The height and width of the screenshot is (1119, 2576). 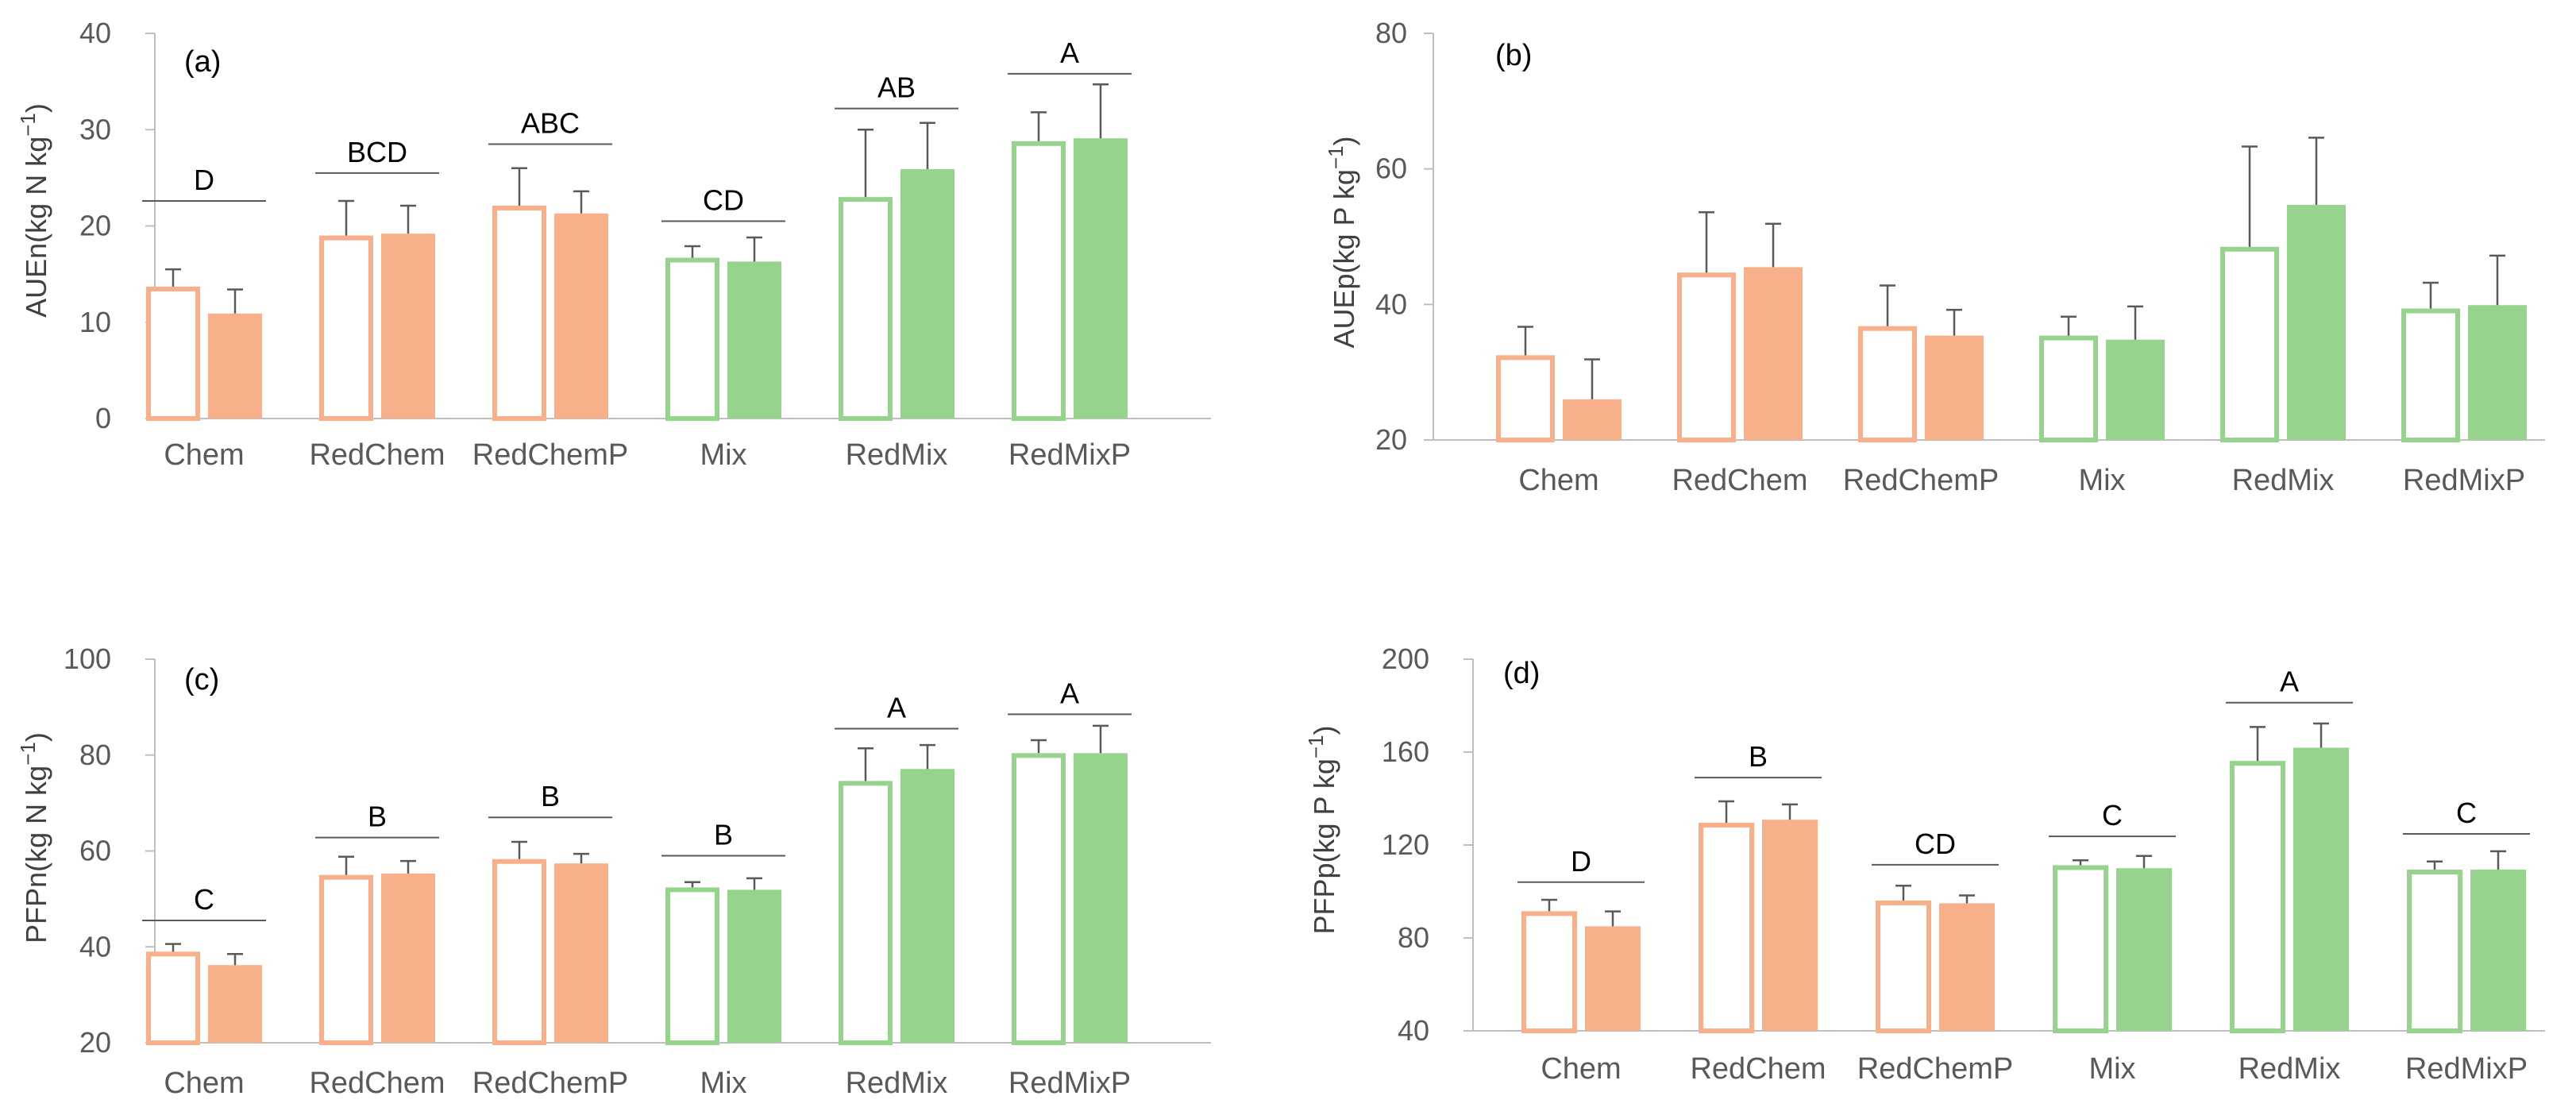 I want to click on y-tick-label: 10, so click(x=95, y=322).